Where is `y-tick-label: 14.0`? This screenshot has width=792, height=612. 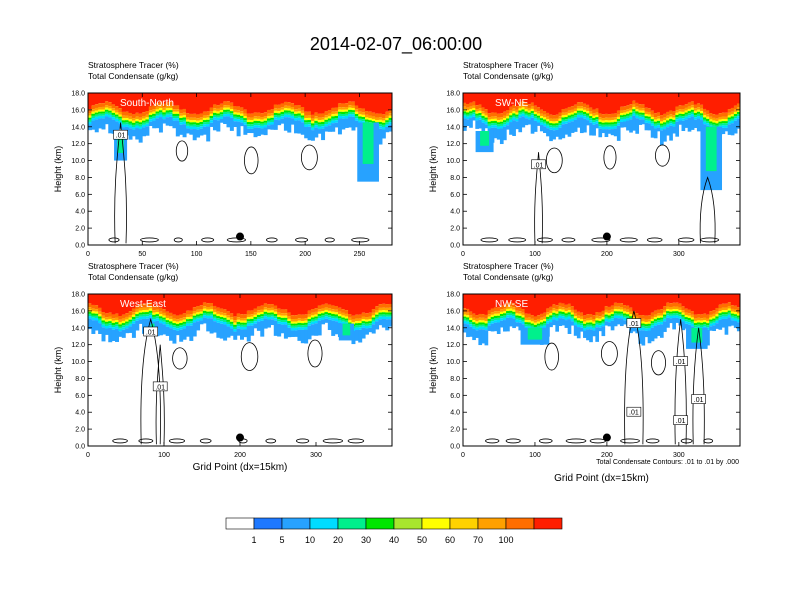
y-tick-label: 14.0 is located at coordinates (78, 127).